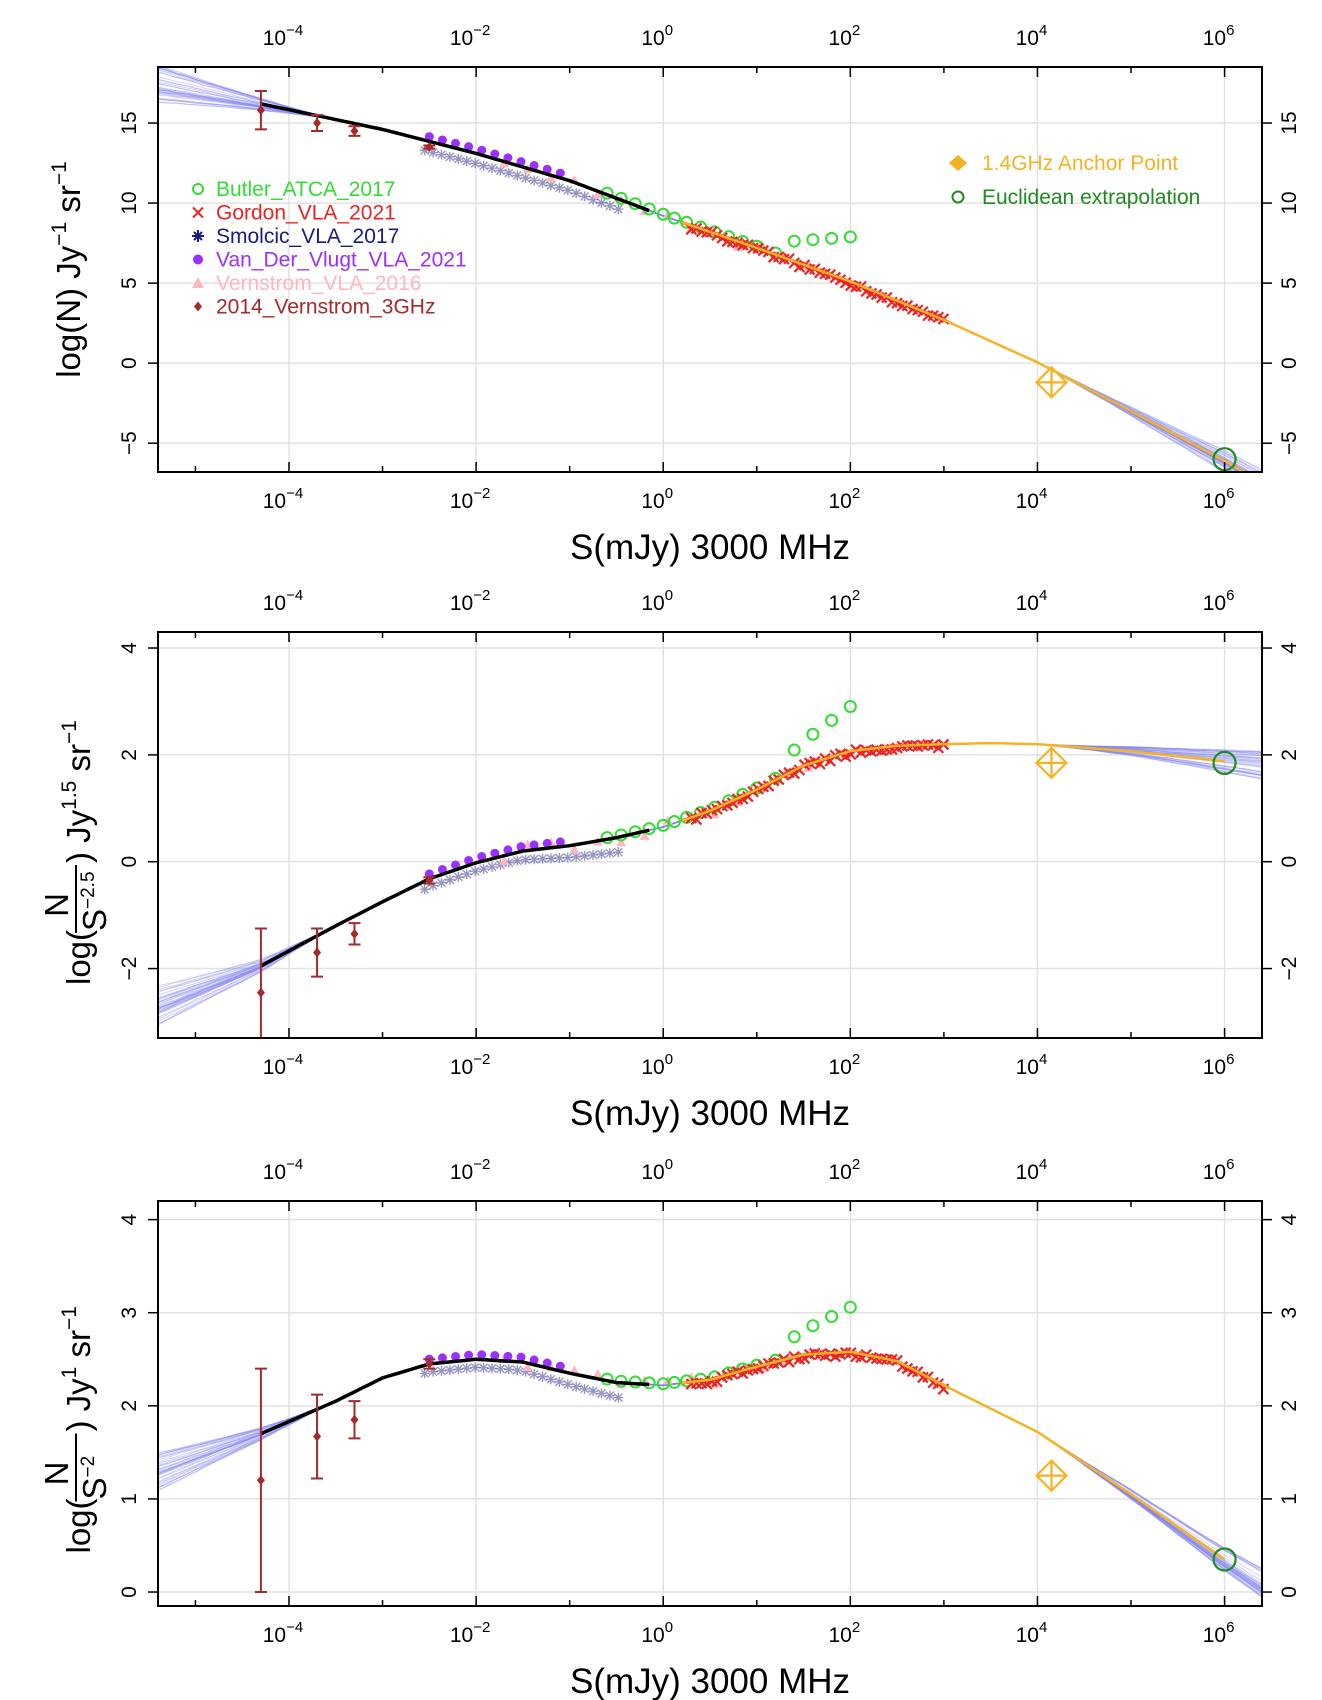 This screenshot has width=1322, height=1700. What do you see at coordinates (325, 307) in the screenshot?
I see `legend-label: 2014_Vernstrom_3GHz` at bounding box center [325, 307].